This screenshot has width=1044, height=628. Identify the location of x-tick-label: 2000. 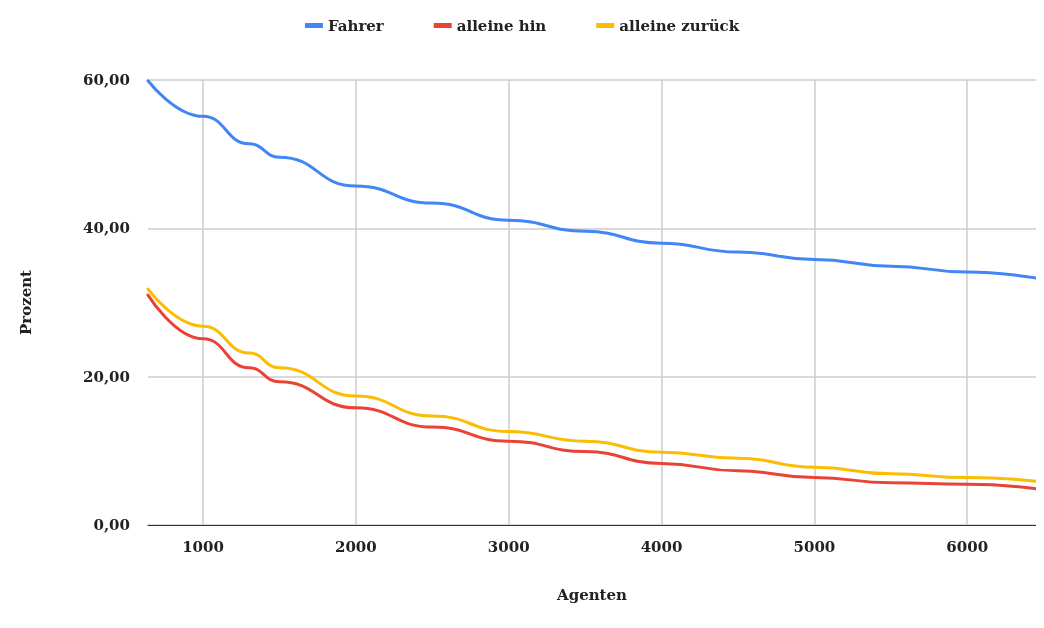
(355, 546).